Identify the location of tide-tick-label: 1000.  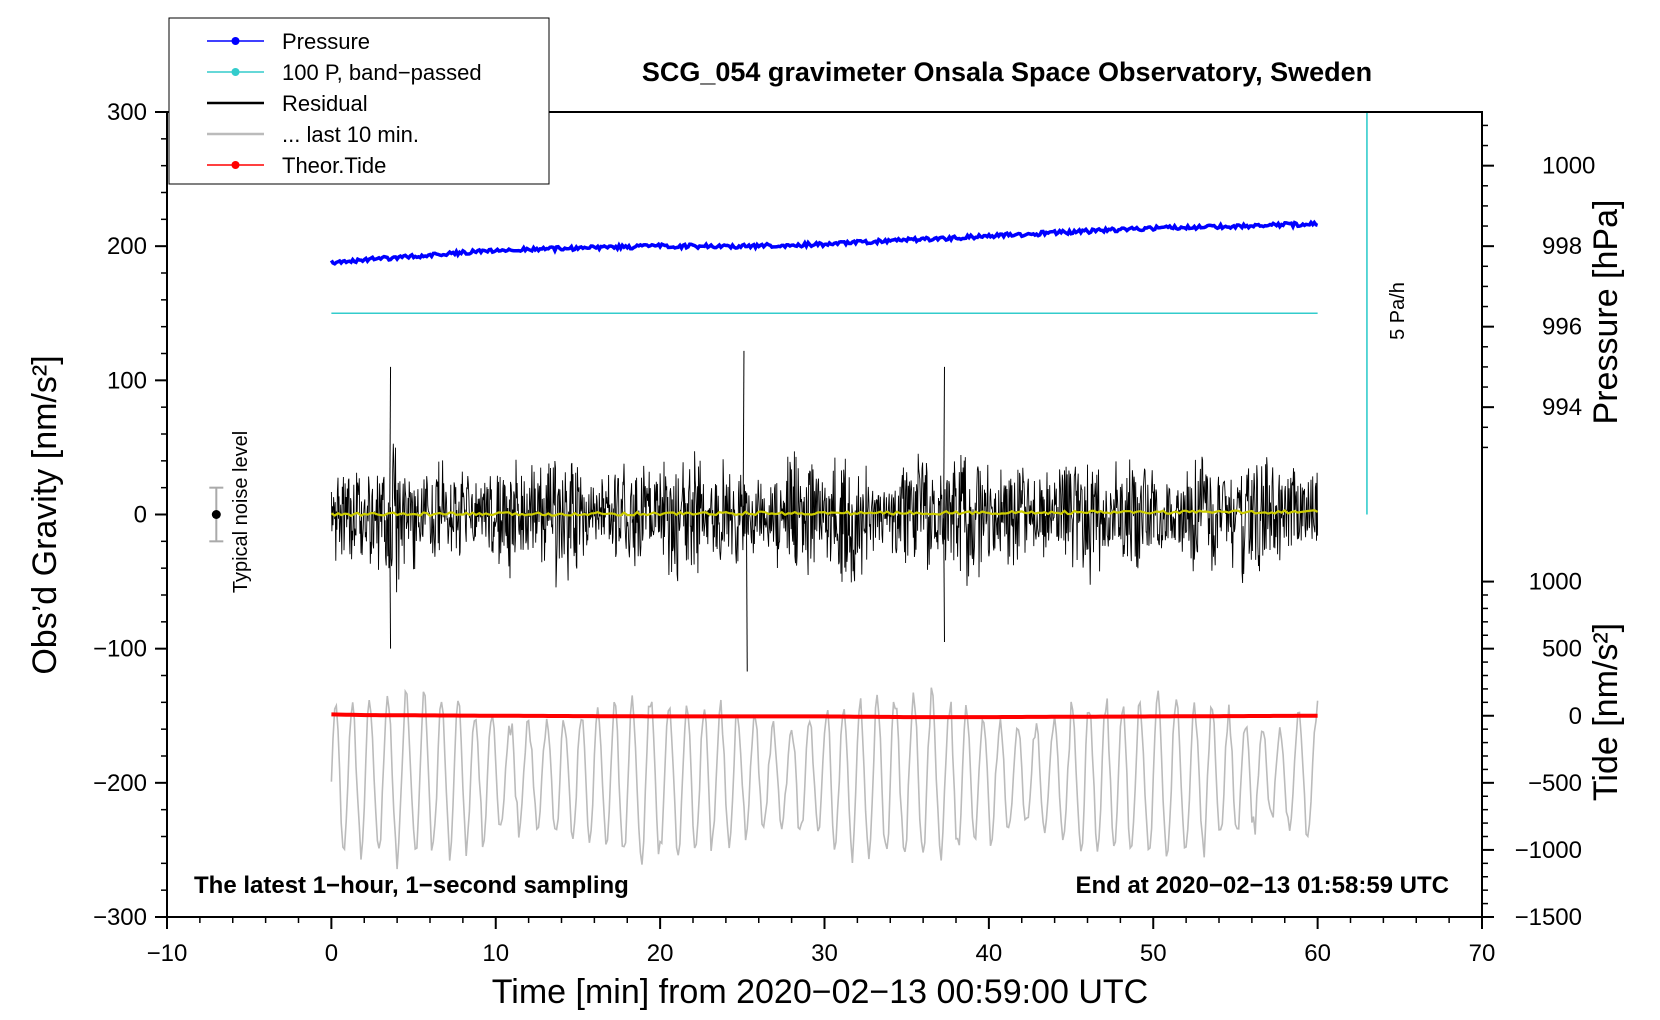
(1555, 582).